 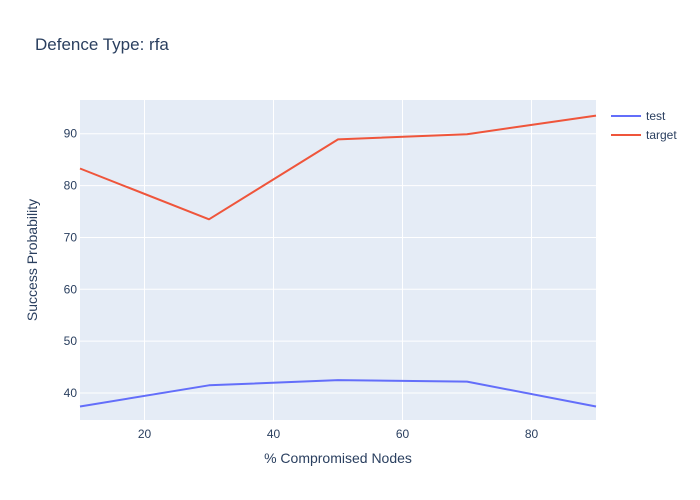 What do you see at coordinates (71, 134) in the screenshot?
I see `y-tick-label: 90` at bounding box center [71, 134].